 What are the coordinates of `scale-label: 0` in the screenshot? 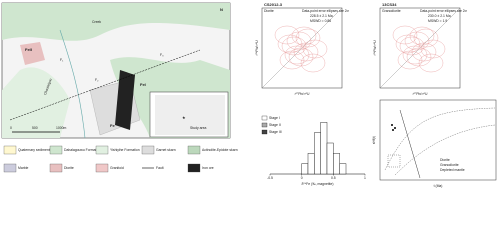 It's located at (11, 128).